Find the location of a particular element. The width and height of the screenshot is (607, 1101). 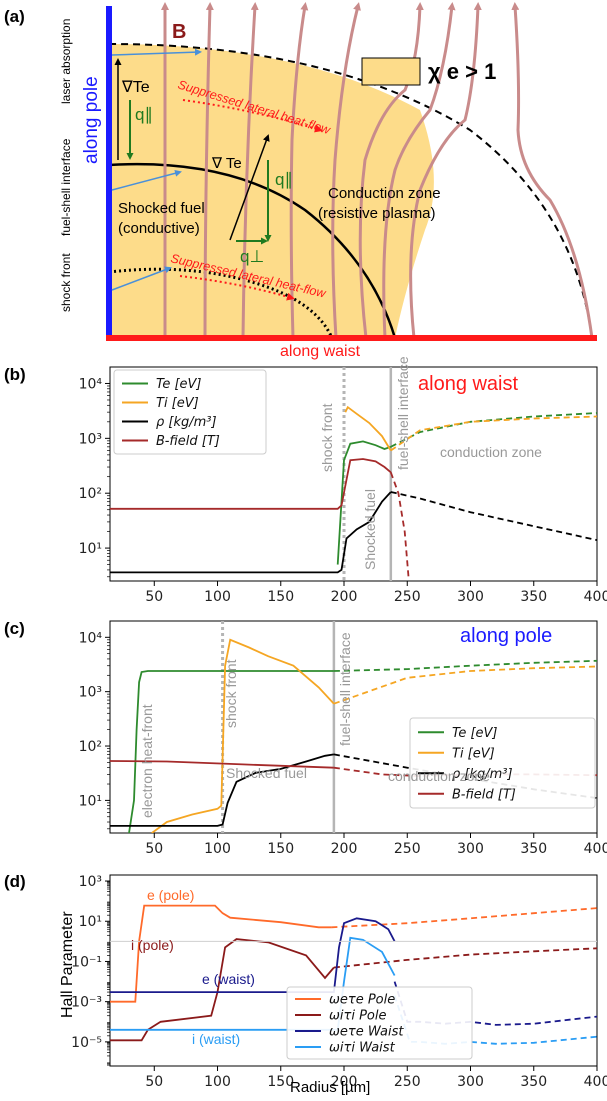

fuel-shell-curve is located at coordinates (252, 250).